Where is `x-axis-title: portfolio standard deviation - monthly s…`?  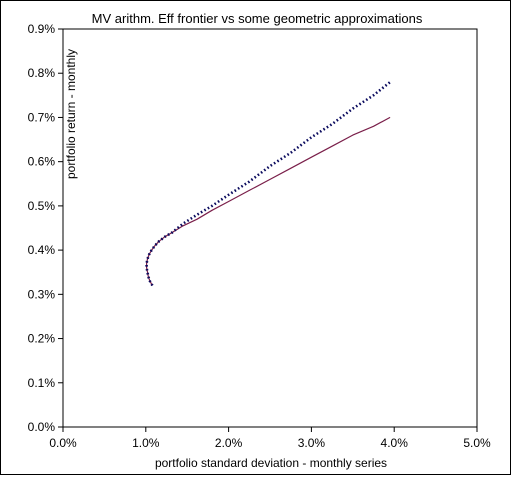 x-axis-title: portfolio standard deviation - monthly s… is located at coordinates (271, 463).